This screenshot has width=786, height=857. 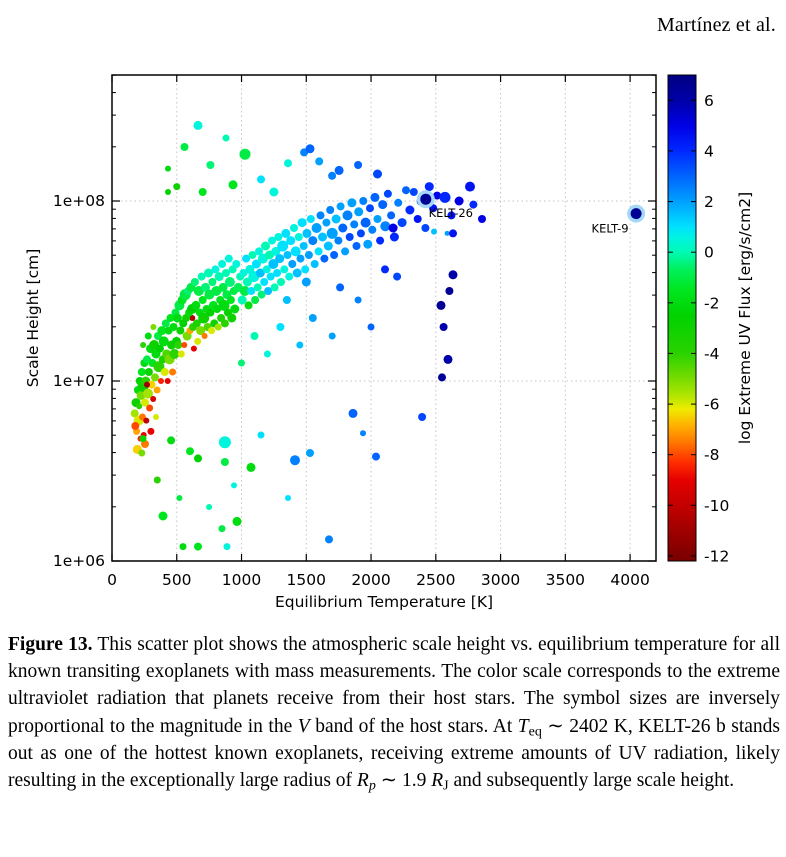 What do you see at coordinates (112, 580) in the screenshot?
I see `x-tick-label: 0` at bounding box center [112, 580].